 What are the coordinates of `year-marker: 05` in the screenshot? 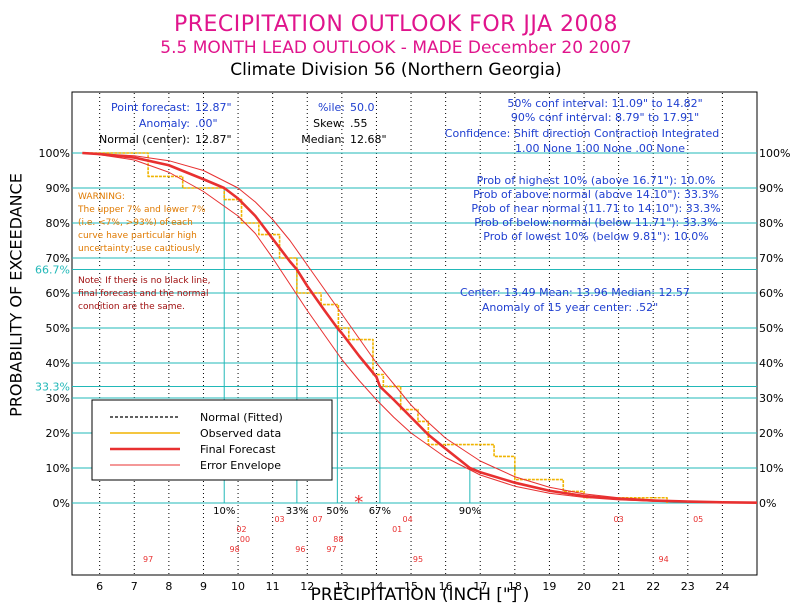 It's located at (698, 519).